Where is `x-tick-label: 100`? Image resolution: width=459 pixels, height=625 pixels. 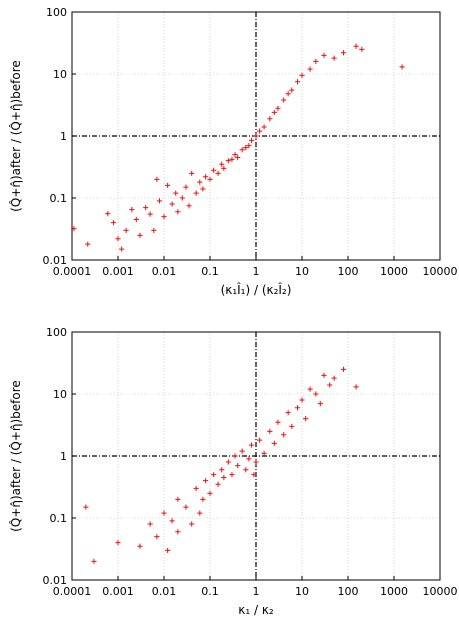
x-tick-label: 100 is located at coordinates (348, 591).